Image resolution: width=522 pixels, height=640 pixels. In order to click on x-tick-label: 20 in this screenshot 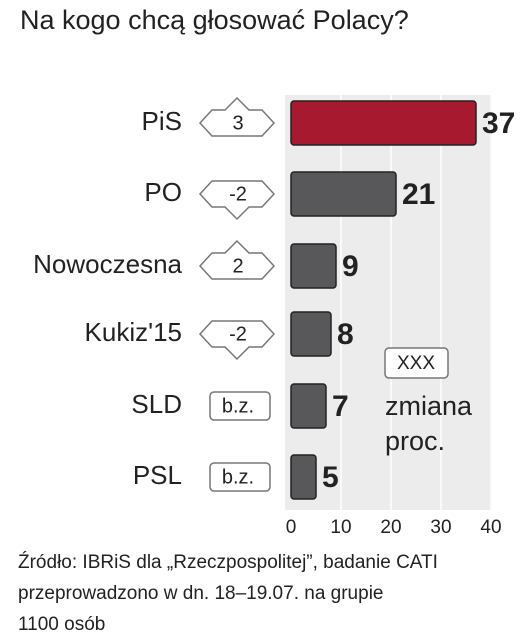, I will do `click(390, 527)`.